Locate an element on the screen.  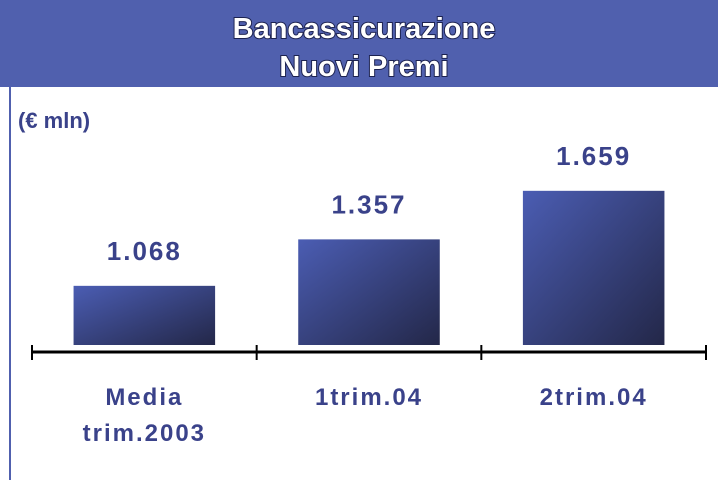
x-tick-label: 2trim.04 is located at coordinates (593, 397).